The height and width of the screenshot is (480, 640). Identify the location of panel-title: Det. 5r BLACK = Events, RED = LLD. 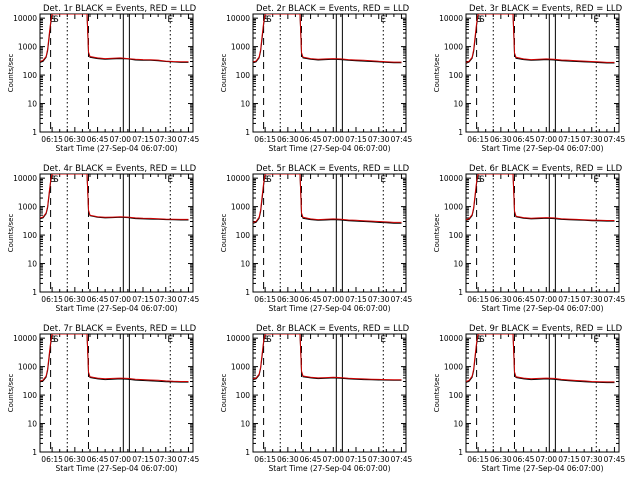
(333, 169).